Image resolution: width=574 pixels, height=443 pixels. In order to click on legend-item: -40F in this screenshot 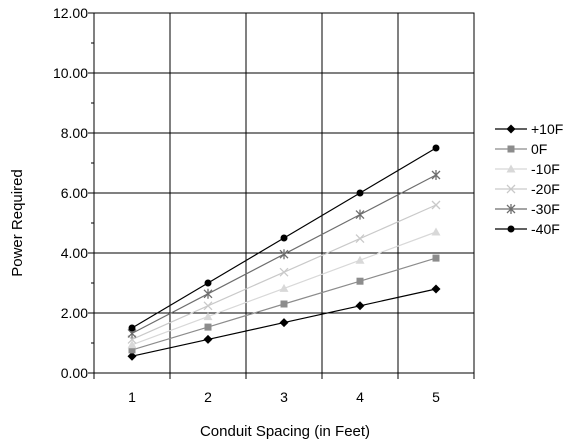, I will do `click(527, 229)`.